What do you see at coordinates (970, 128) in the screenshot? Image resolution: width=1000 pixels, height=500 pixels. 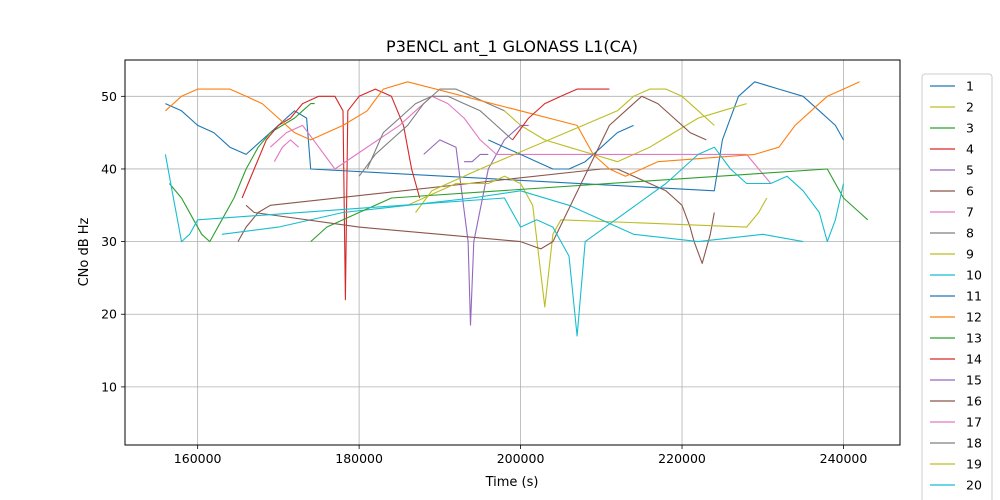 I see `legend-label-3: 3` at bounding box center [970, 128].